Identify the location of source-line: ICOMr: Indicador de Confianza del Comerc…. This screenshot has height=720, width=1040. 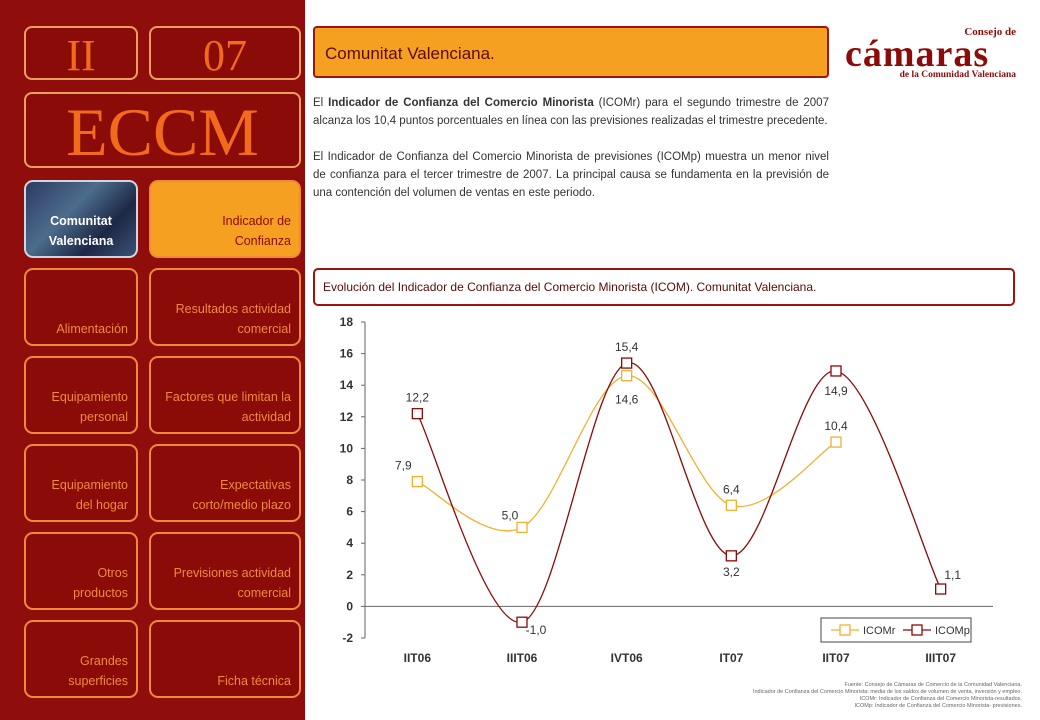
(940, 699).